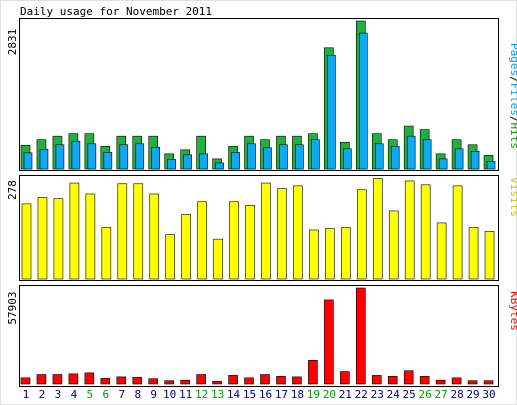  What do you see at coordinates (488, 394) in the screenshot?
I see `x-tick-label: 30` at bounding box center [488, 394].